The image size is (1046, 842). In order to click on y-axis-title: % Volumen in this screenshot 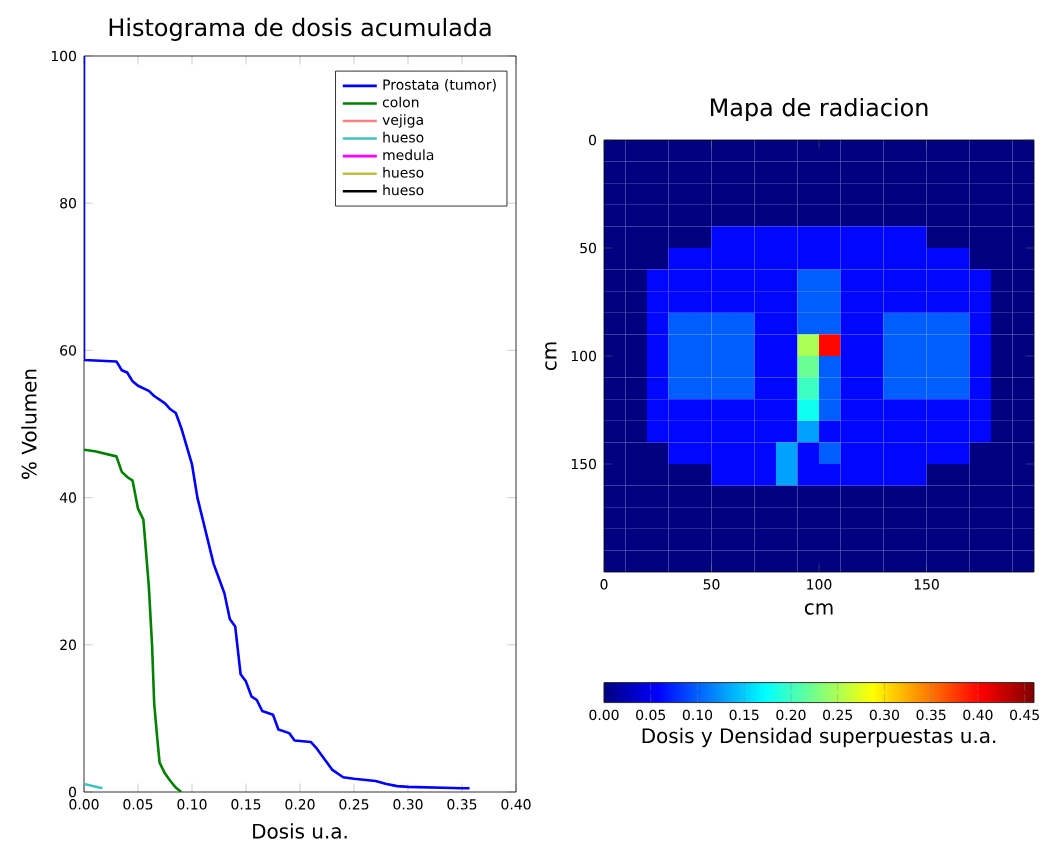, I will do `click(29, 424)`.